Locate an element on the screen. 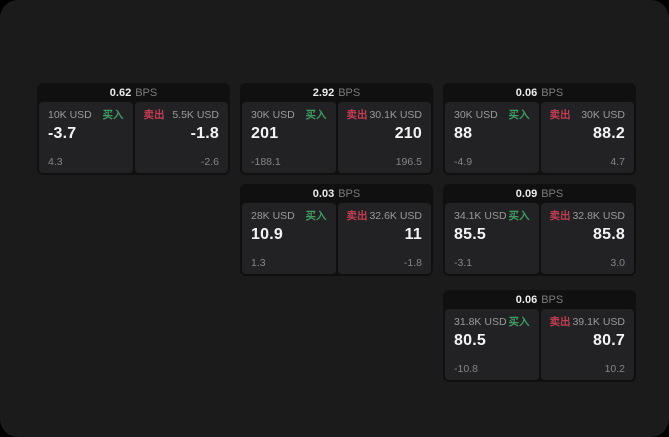 The height and width of the screenshot is (437, 669). buy-sub-value: -4.9 is located at coordinates (463, 161).